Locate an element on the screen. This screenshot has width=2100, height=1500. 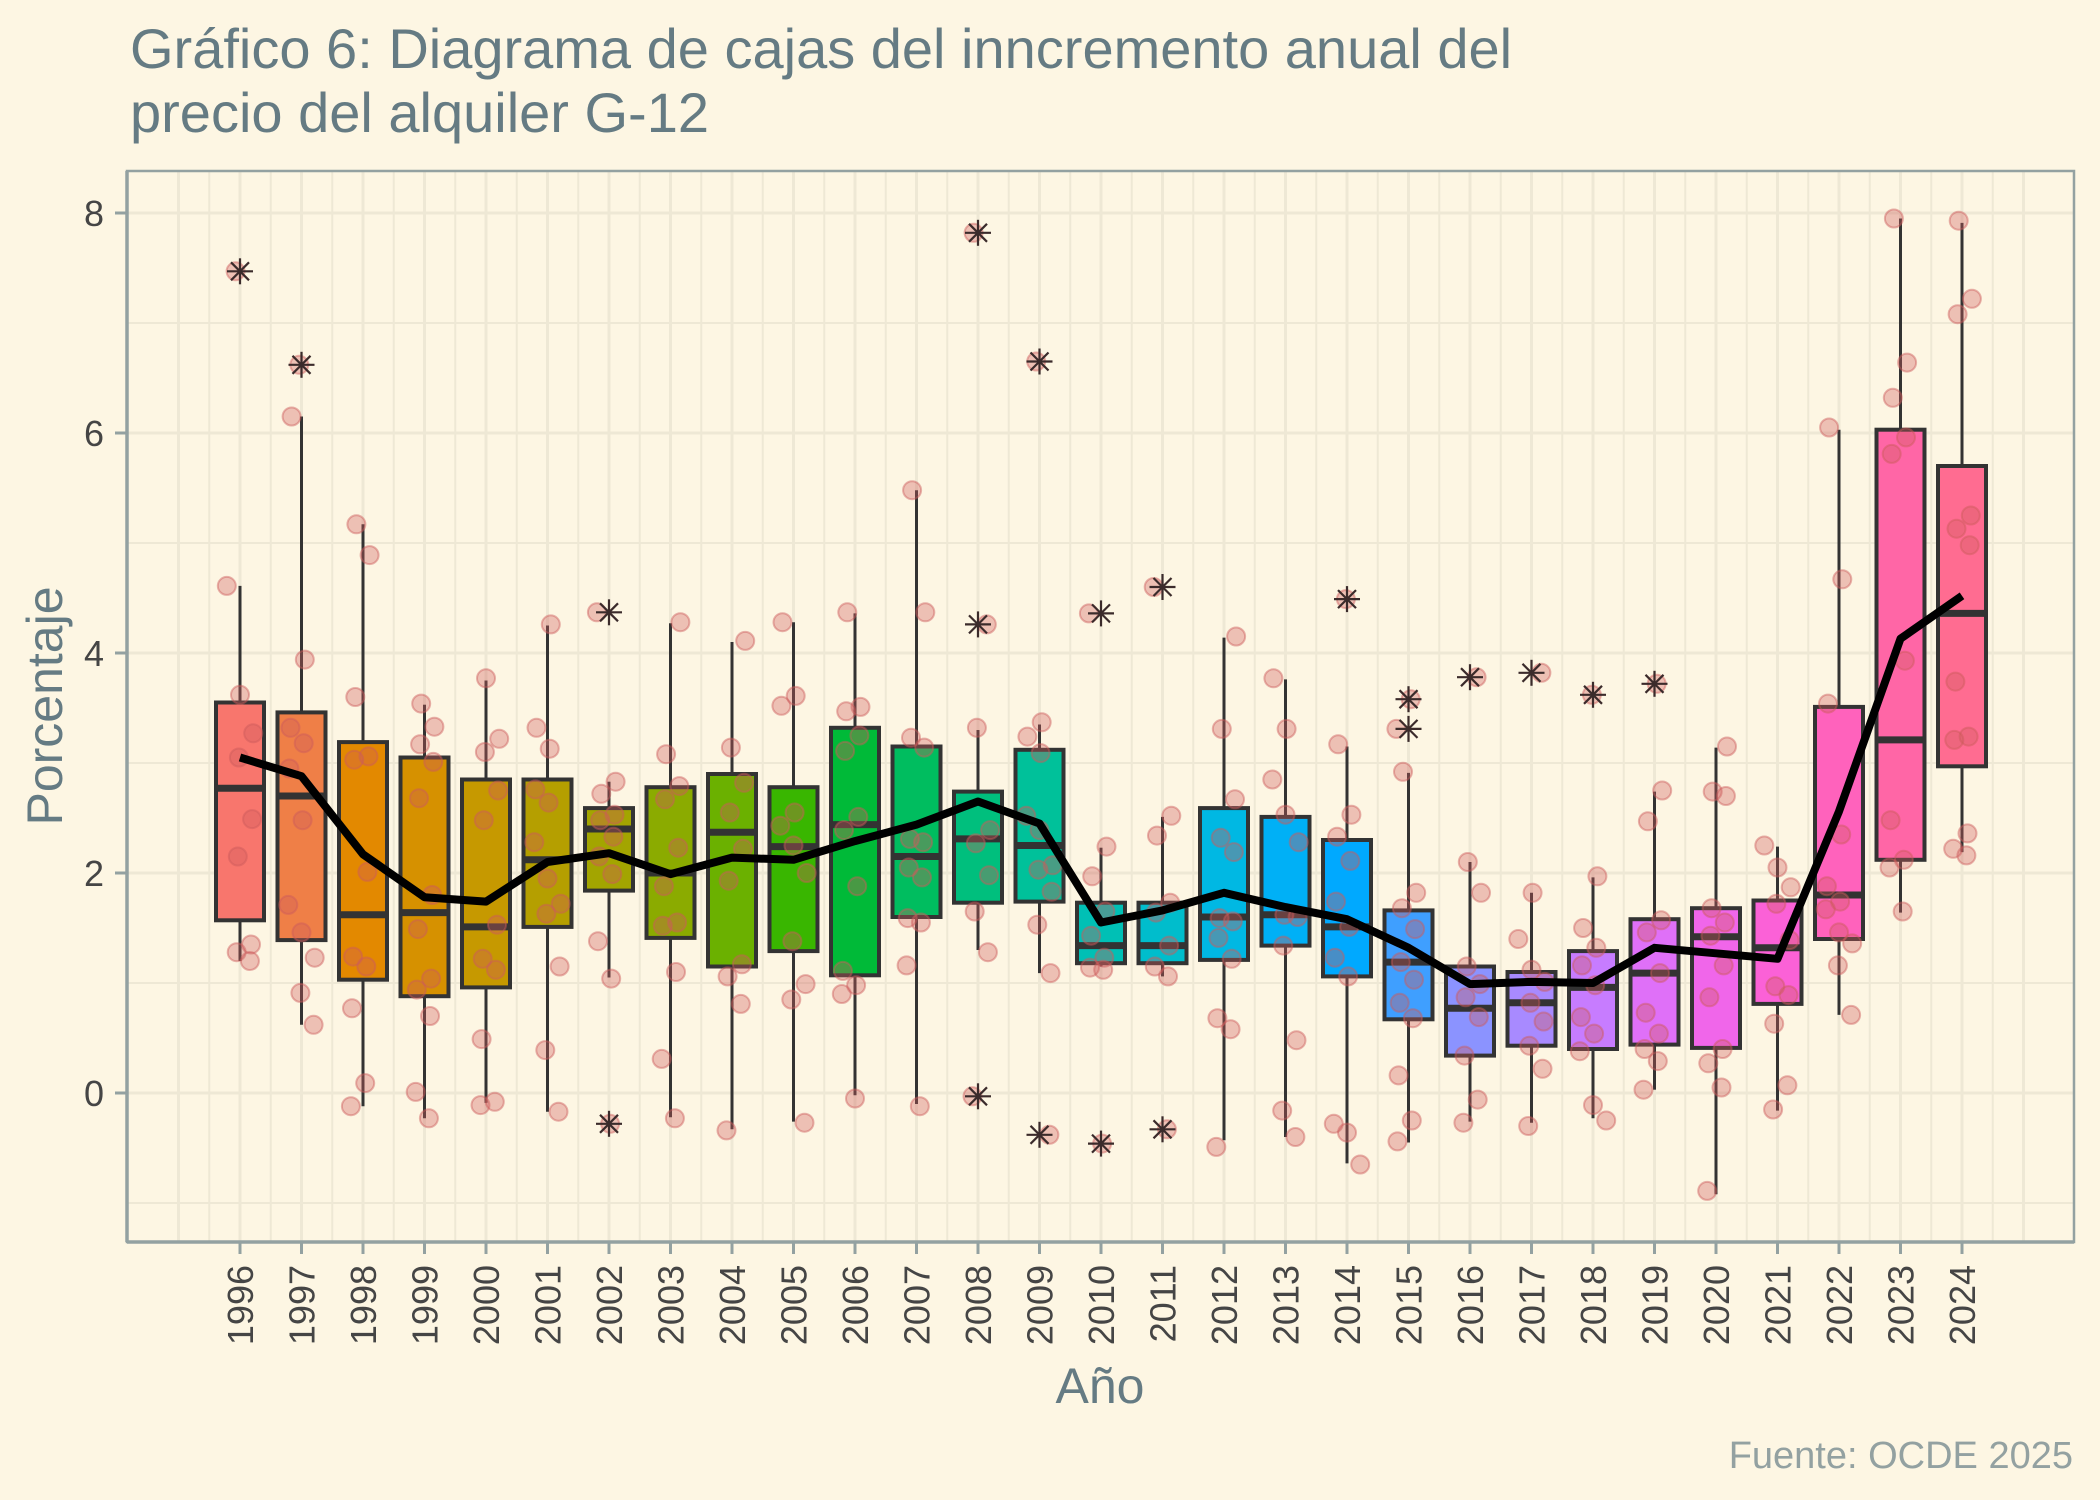
x-tick-label: 2017 is located at coordinates (1532, 1305).